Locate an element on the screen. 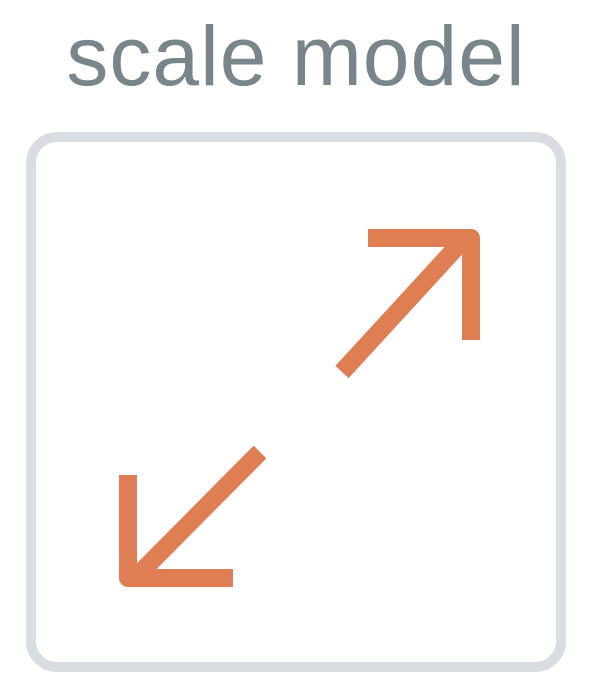  arrow-up-right-shaft is located at coordinates (403, 305).